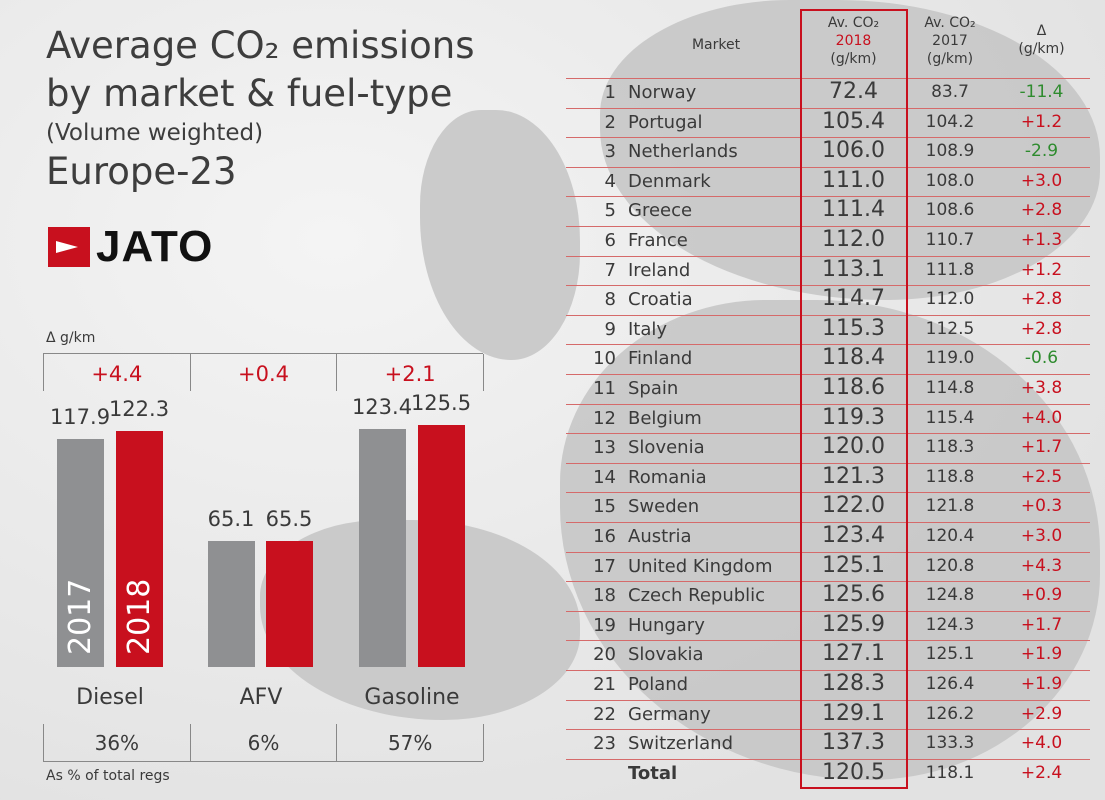 The height and width of the screenshot is (800, 1105). What do you see at coordinates (1041, 595) in the screenshot?
I see `delta: +0.9` at bounding box center [1041, 595].